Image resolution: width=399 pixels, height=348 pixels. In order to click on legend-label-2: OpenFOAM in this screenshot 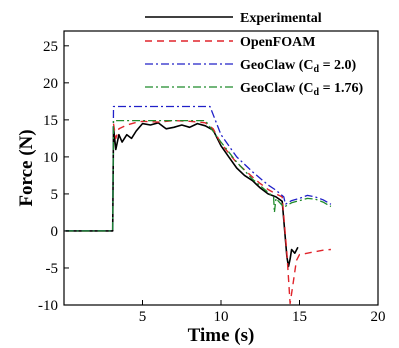, I will do `click(277, 42)`.